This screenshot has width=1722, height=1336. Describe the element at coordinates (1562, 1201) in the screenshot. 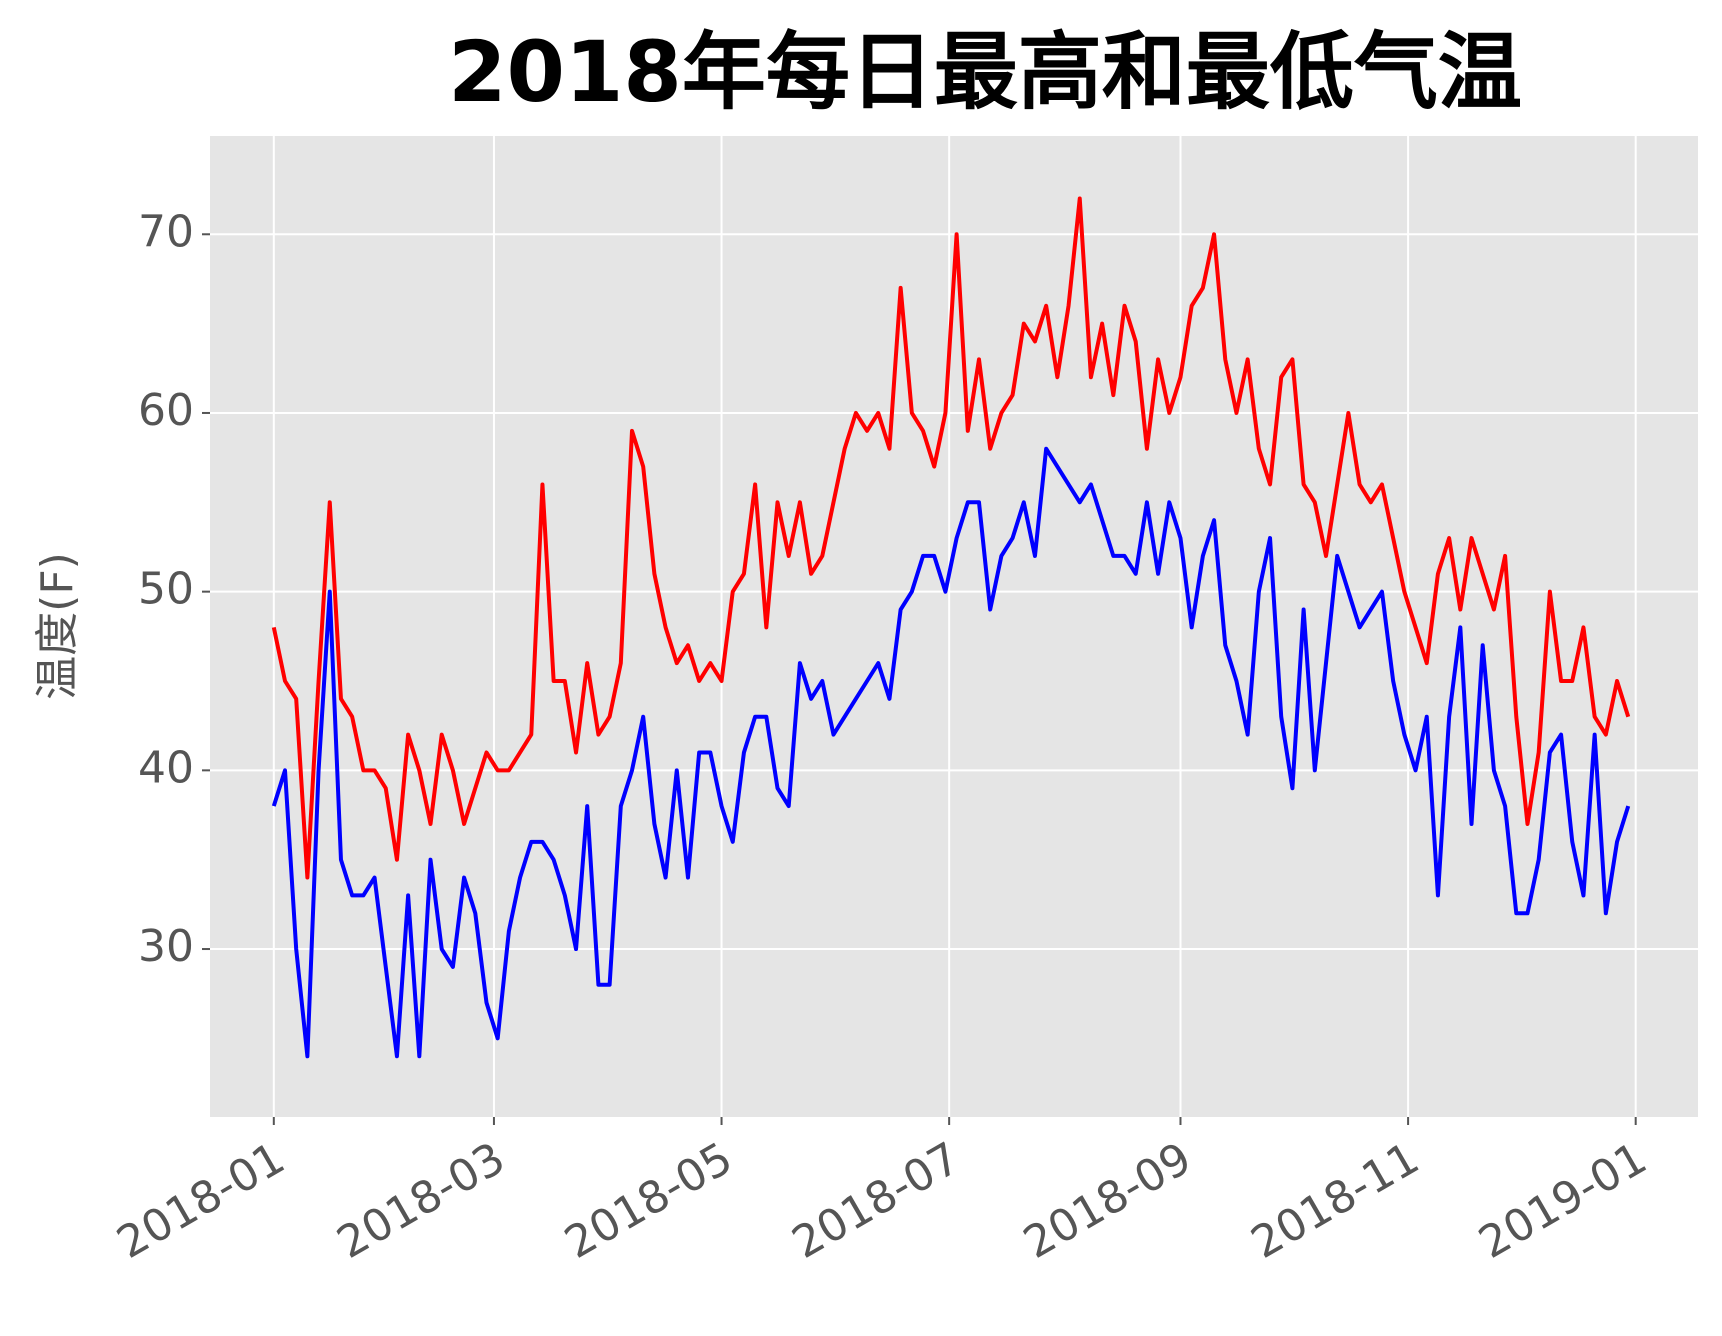

I see `x-tick-label: 2019-01` at that location.